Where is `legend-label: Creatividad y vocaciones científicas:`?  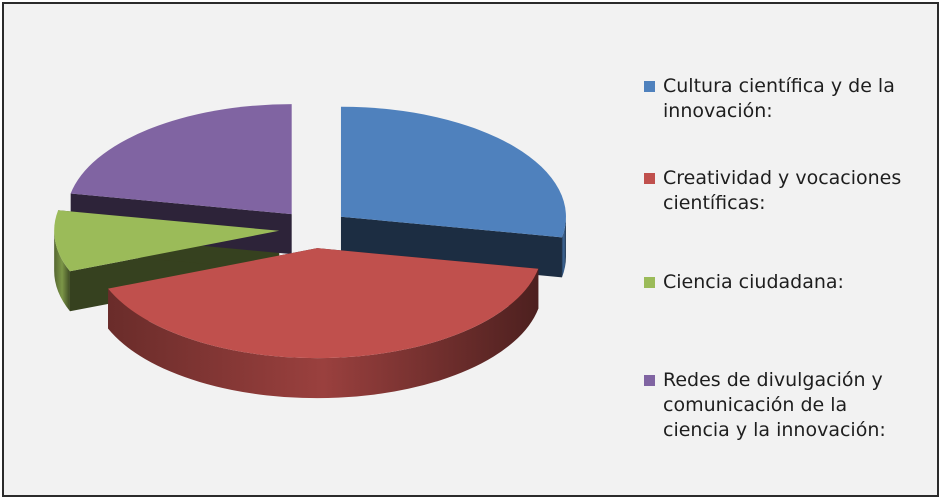
legend-label: Creatividad y vocaciones científicas: is located at coordinates (782, 190).